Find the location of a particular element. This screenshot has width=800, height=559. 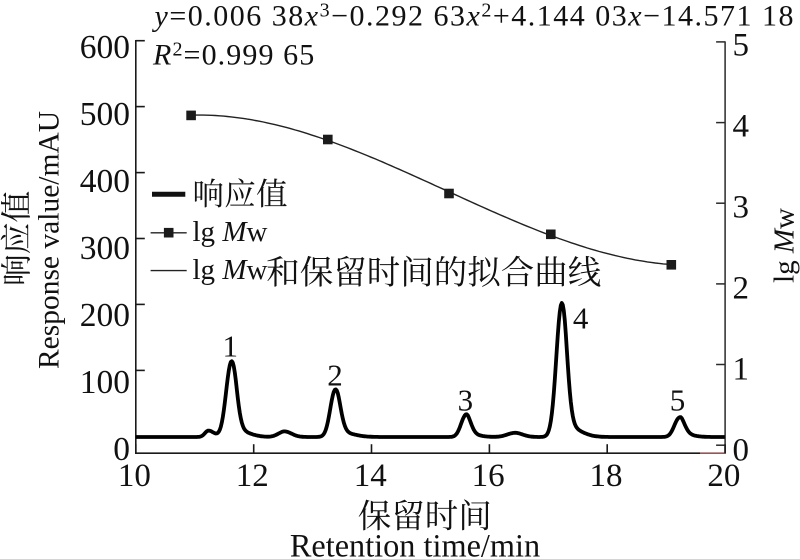

svg-text: 100 is located at coordinates (105, 382).